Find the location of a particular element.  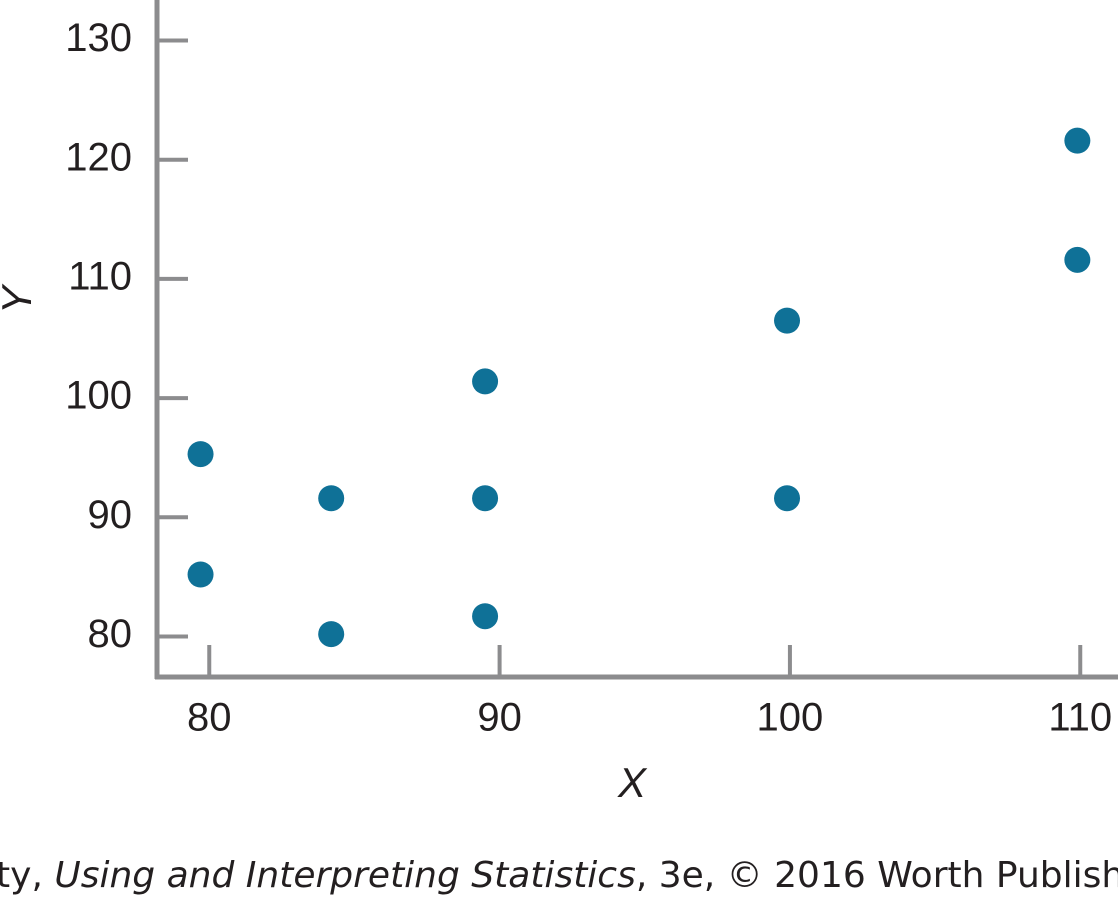

y-tick-label: 100 is located at coordinates (98, 396).